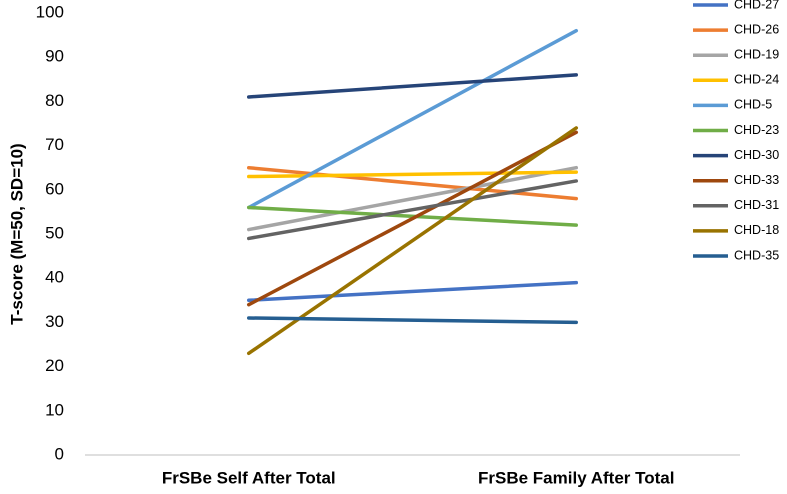  I want to click on y-tick-label: 80, so click(54, 100).